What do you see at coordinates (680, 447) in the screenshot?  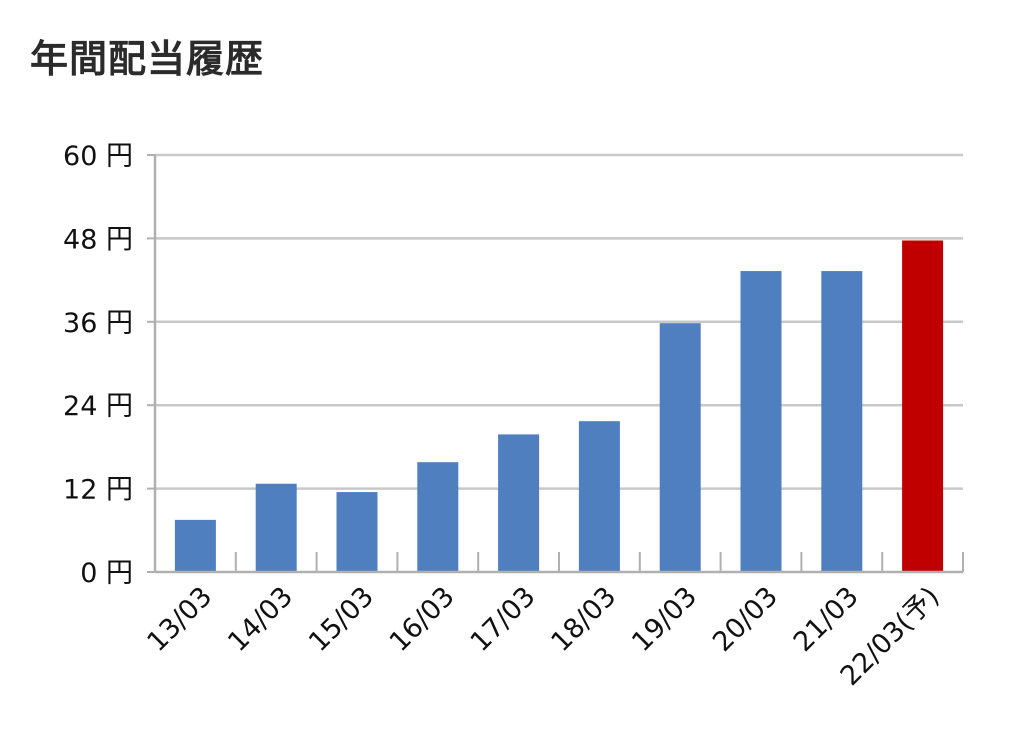 I see `bar-19/03` at bounding box center [680, 447].